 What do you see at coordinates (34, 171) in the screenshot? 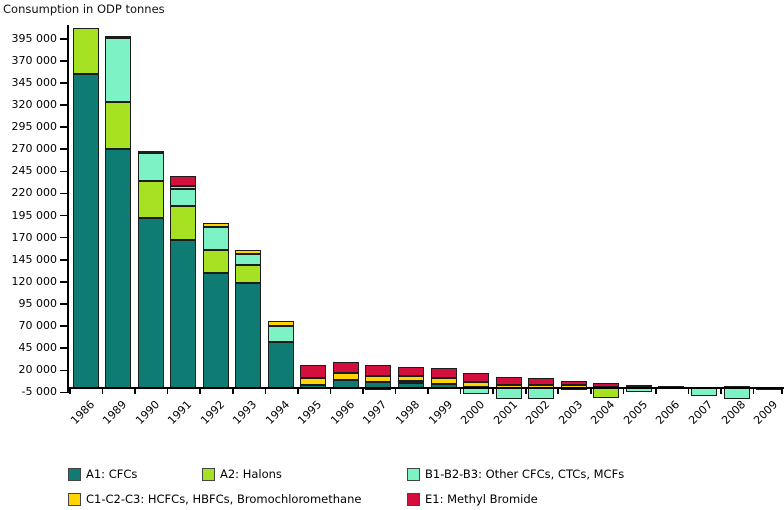
I see `y-axis-tick-label: 245 000` at bounding box center [34, 171].